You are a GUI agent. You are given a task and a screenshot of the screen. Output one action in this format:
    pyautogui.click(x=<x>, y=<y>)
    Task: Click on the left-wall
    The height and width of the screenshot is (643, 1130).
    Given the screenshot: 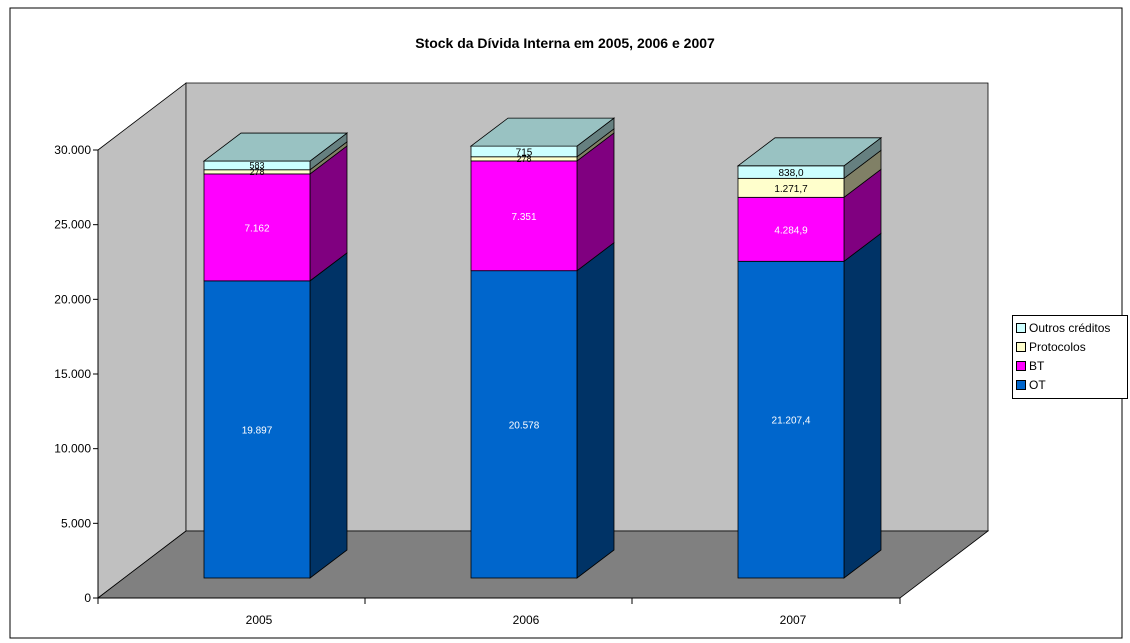 What is the action you would take?
    pyautogui.click(x=142, y=340)
    